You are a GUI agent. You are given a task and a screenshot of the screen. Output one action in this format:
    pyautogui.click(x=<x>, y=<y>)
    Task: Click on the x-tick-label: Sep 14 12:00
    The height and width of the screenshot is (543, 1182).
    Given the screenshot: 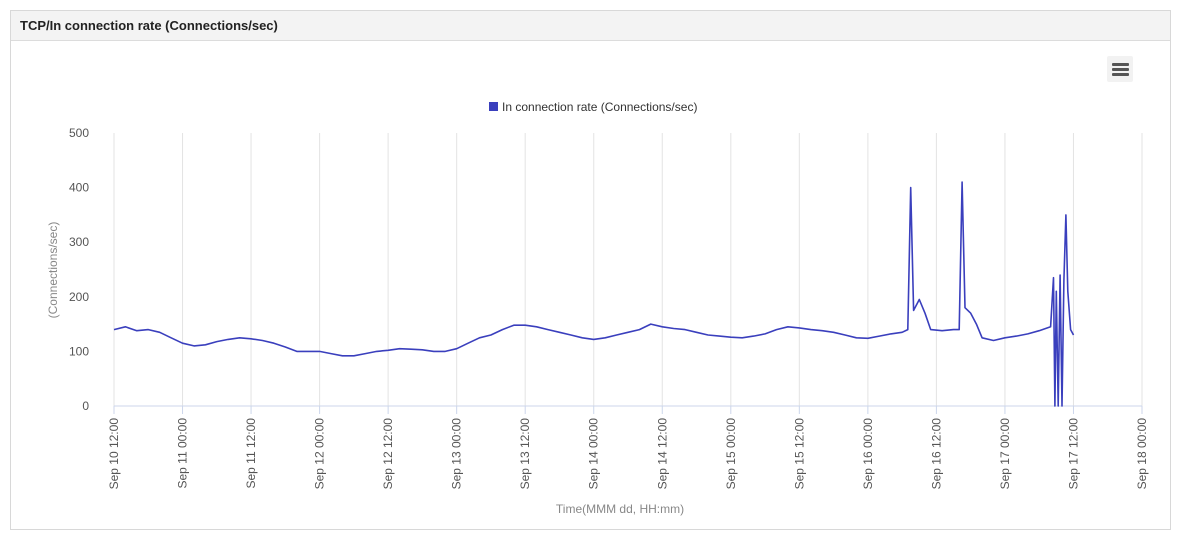 What is the action you would take?
    pyautogui.click(x=662, y=454)
    